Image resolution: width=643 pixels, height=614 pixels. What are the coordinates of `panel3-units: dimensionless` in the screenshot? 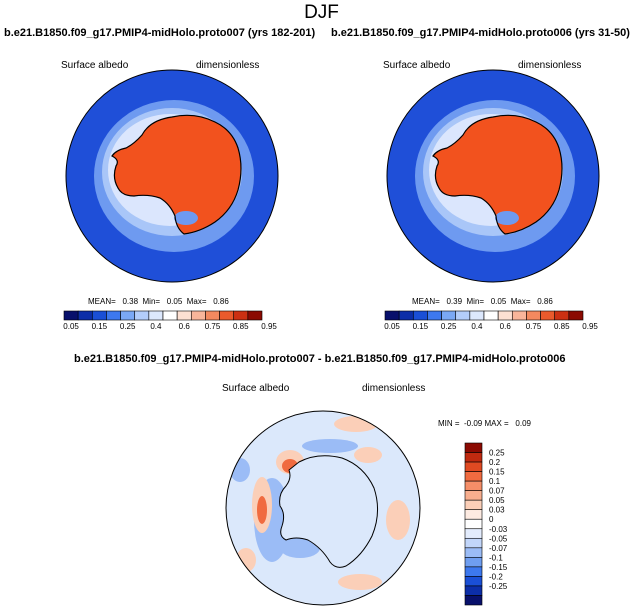 It's located at (394, 388).